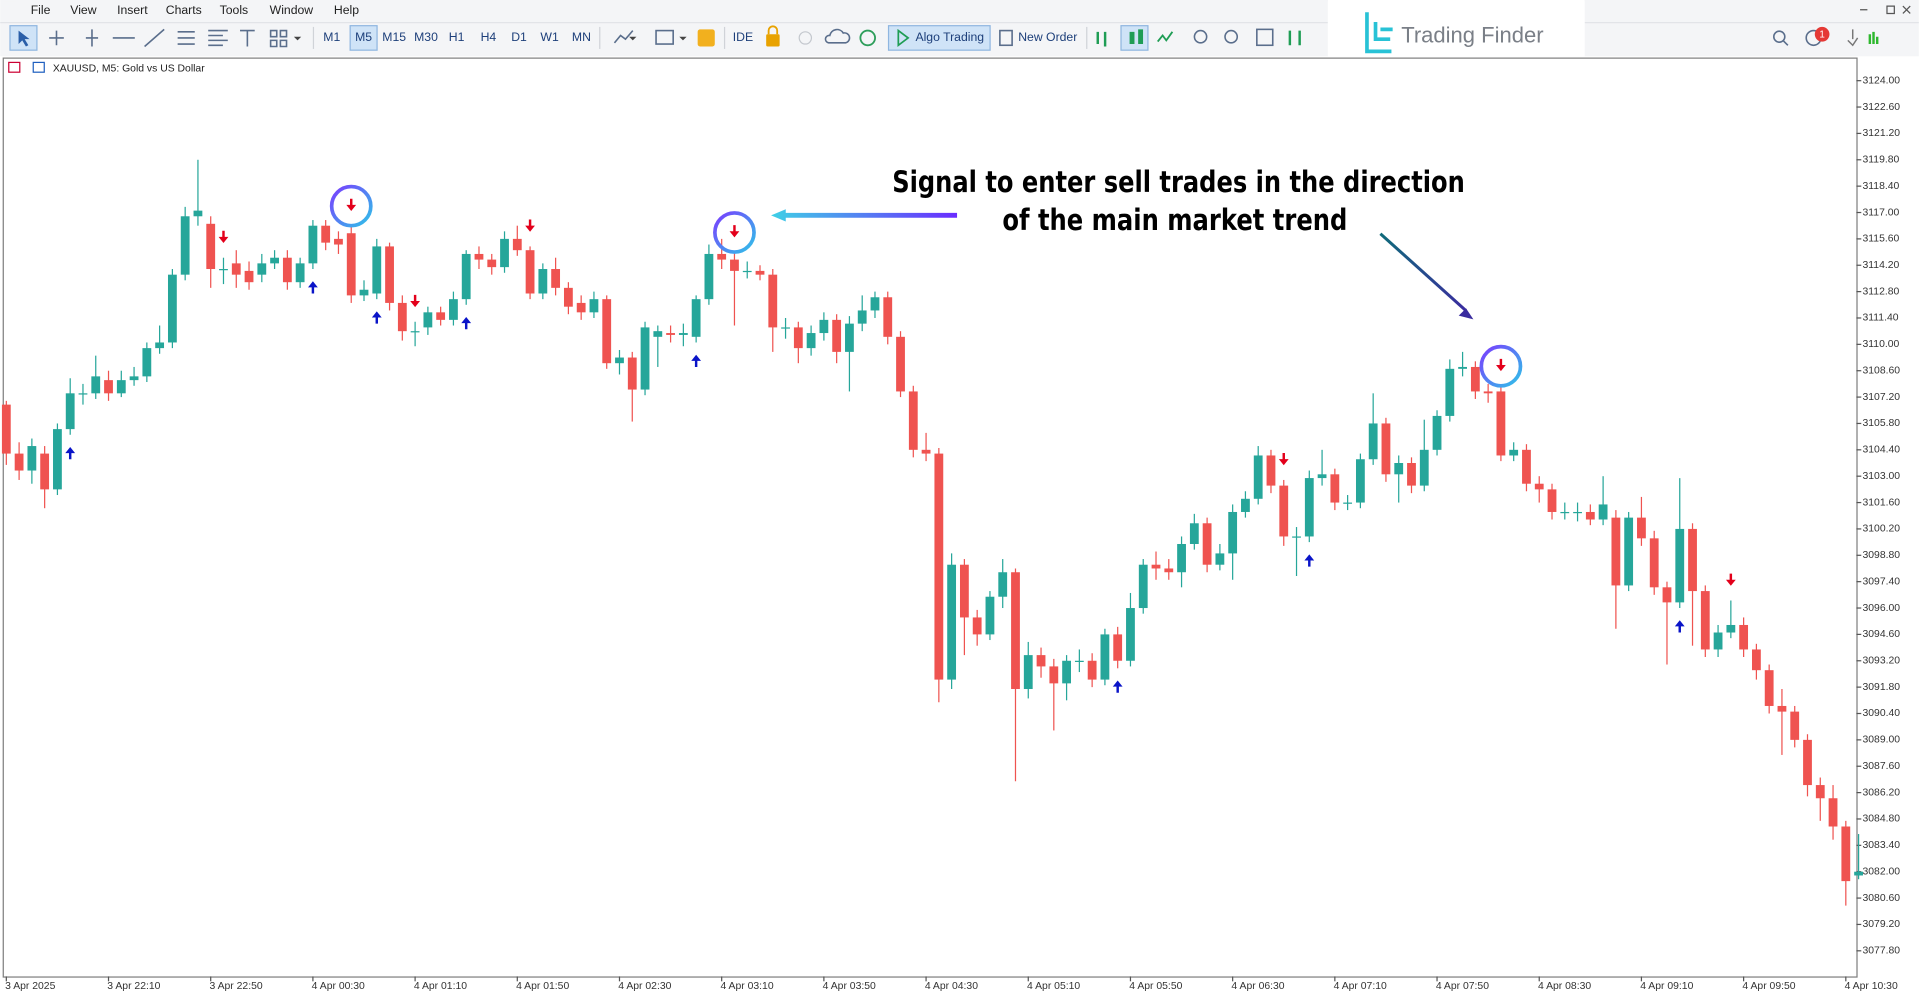  What do you see at coordinates (1881, 239) in the screenshot?
I see `y-tick-label: 3115.60` at bounding box center [1881, 239].